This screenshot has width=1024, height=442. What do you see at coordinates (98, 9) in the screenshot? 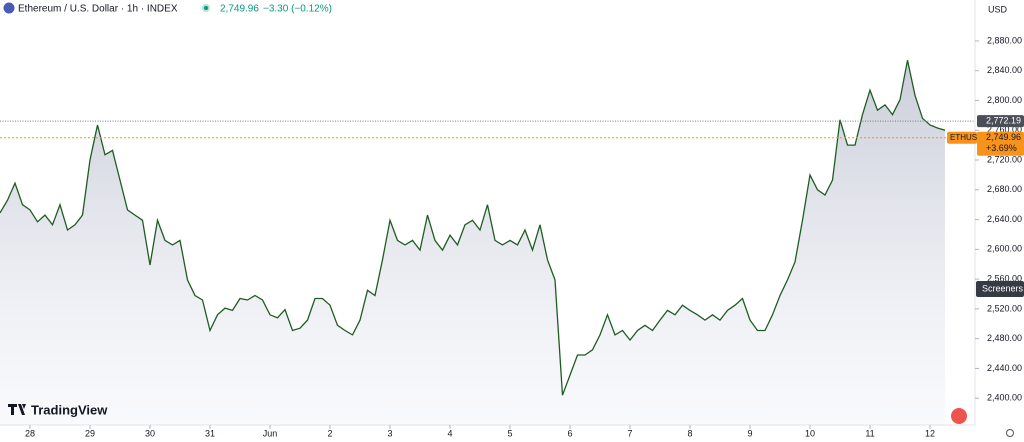
I see `chart-title: Ethereum / U.S. Dollar · 1h · INDEX` at bounding box center [98, 9].